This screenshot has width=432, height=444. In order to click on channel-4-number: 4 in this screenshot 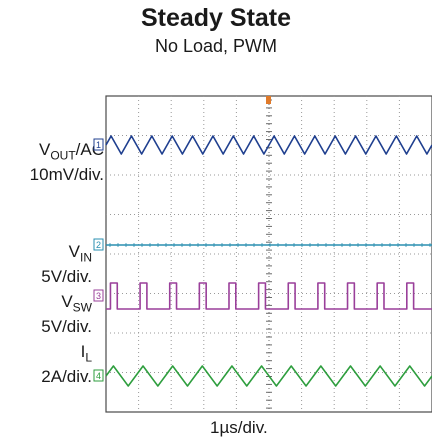, I will do `click(98, 376)`.